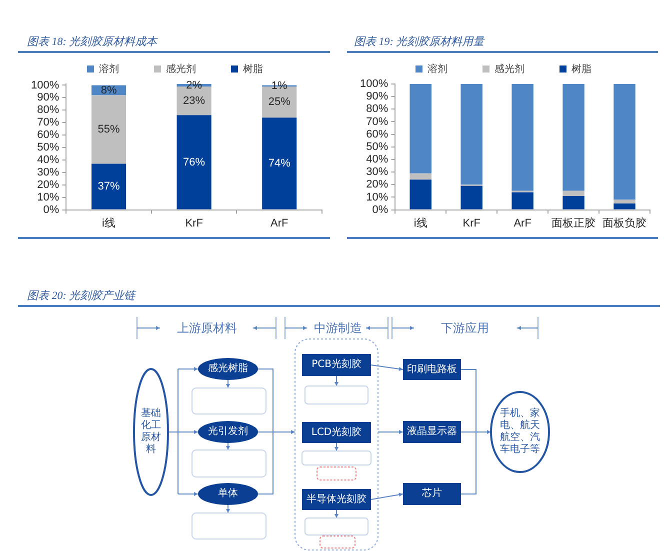 The width and height of the screenshot is (669, 551). Describe the element at coordinates (574, 223) in the screenshot. I see `x-tick-label: 面板正胶` at that location.